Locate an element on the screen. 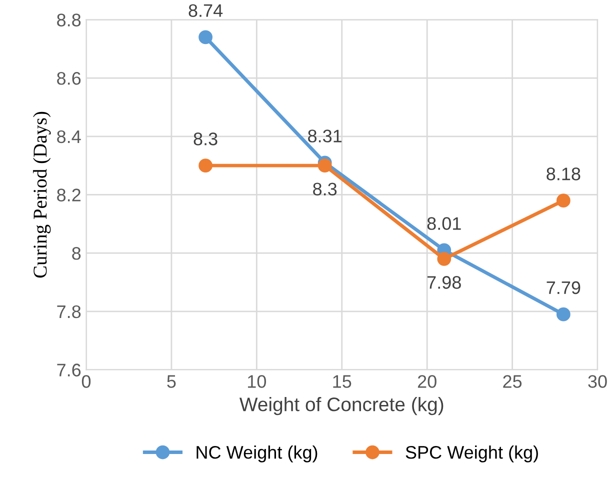 The width and height of the screenshot is (616, 493). x-tick-label: 10 is located at coordinates (257, 381).